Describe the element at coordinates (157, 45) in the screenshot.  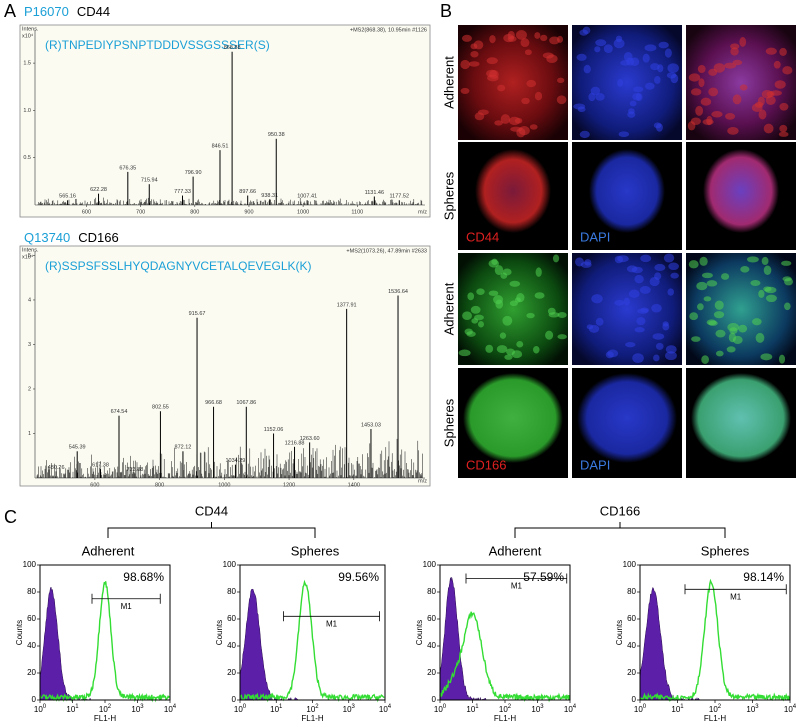
I see `peptide: (R)TNPEDIYPSNPTDDDVSSGSSSER(S)` at that location.